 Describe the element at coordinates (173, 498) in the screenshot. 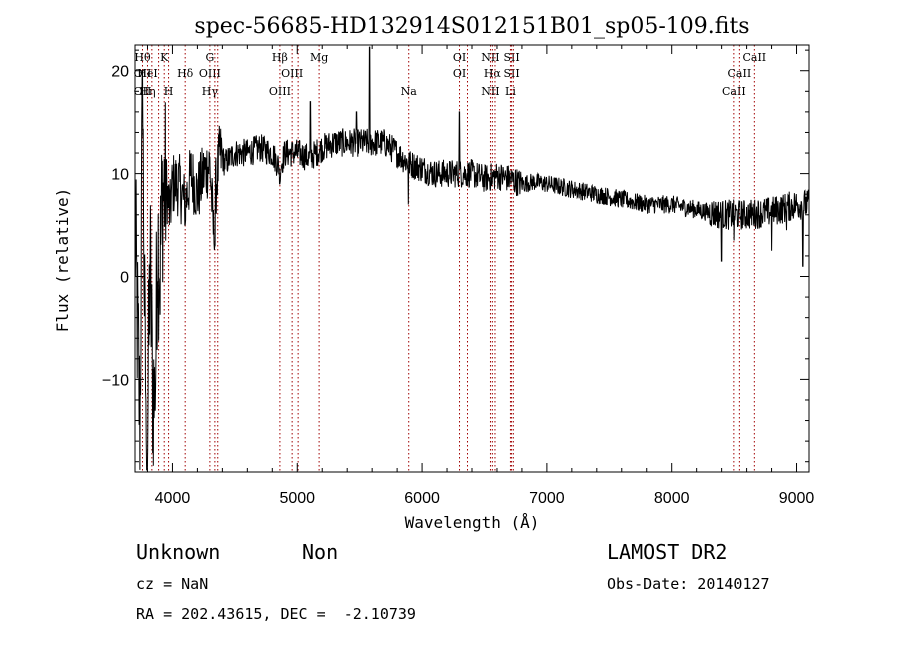

I see `x-tick-label: 4000` at that location.